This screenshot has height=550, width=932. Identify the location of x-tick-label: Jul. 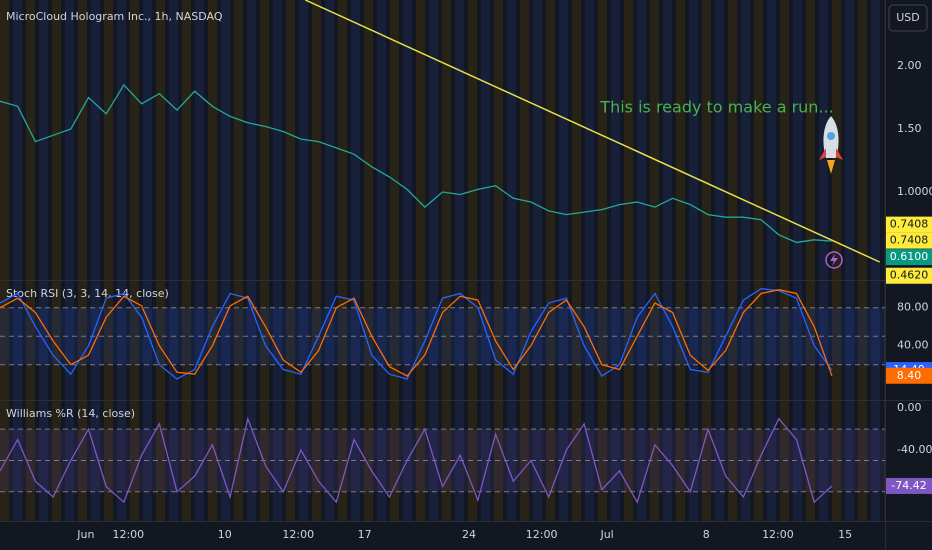
(606, 534).